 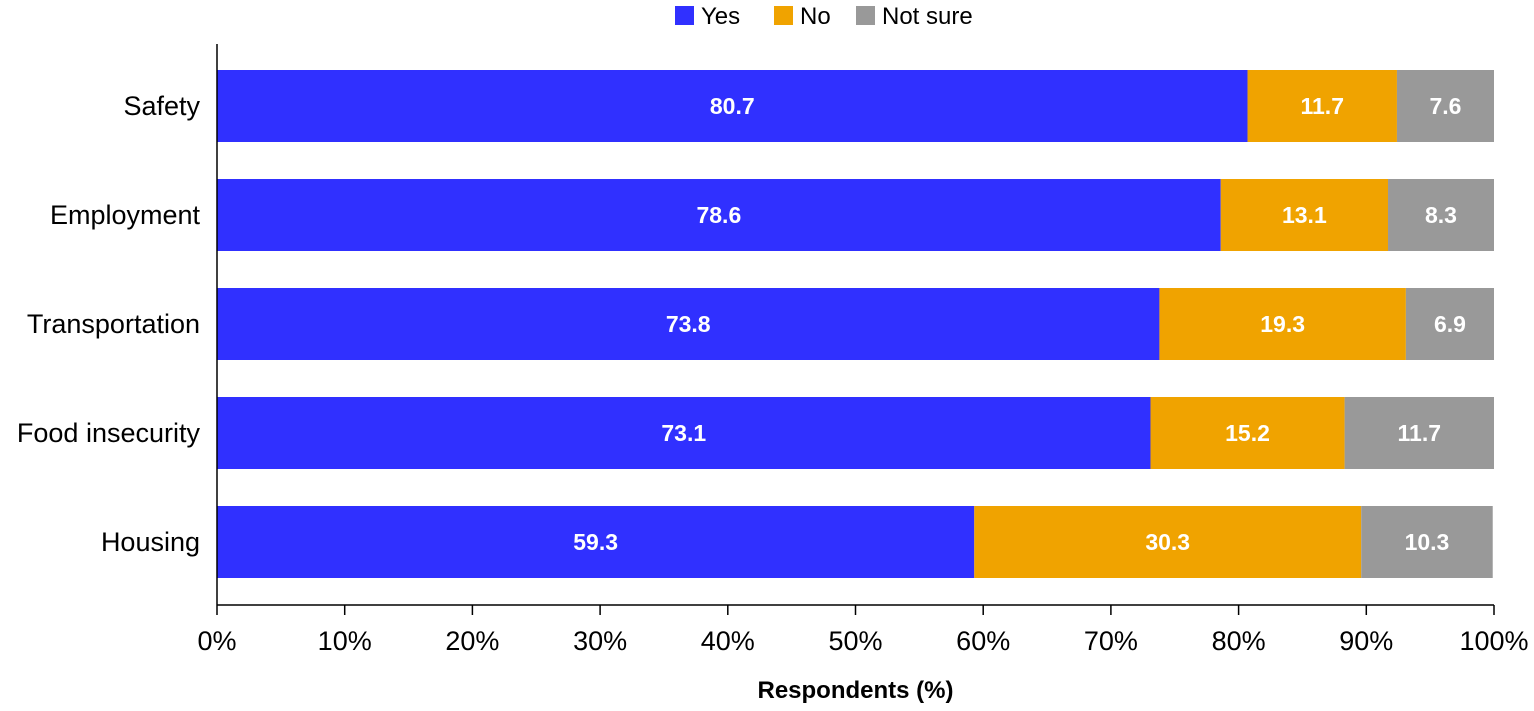 I want to click on data-label-safety-yes: 80.7, so click(x=732, y=106).